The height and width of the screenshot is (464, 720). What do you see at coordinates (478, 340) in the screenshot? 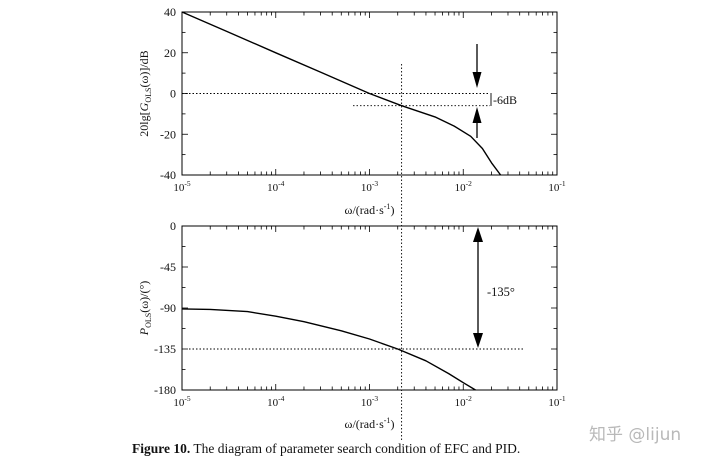
I see `phase-arrowhead-down` at bounding box center [478, 340].